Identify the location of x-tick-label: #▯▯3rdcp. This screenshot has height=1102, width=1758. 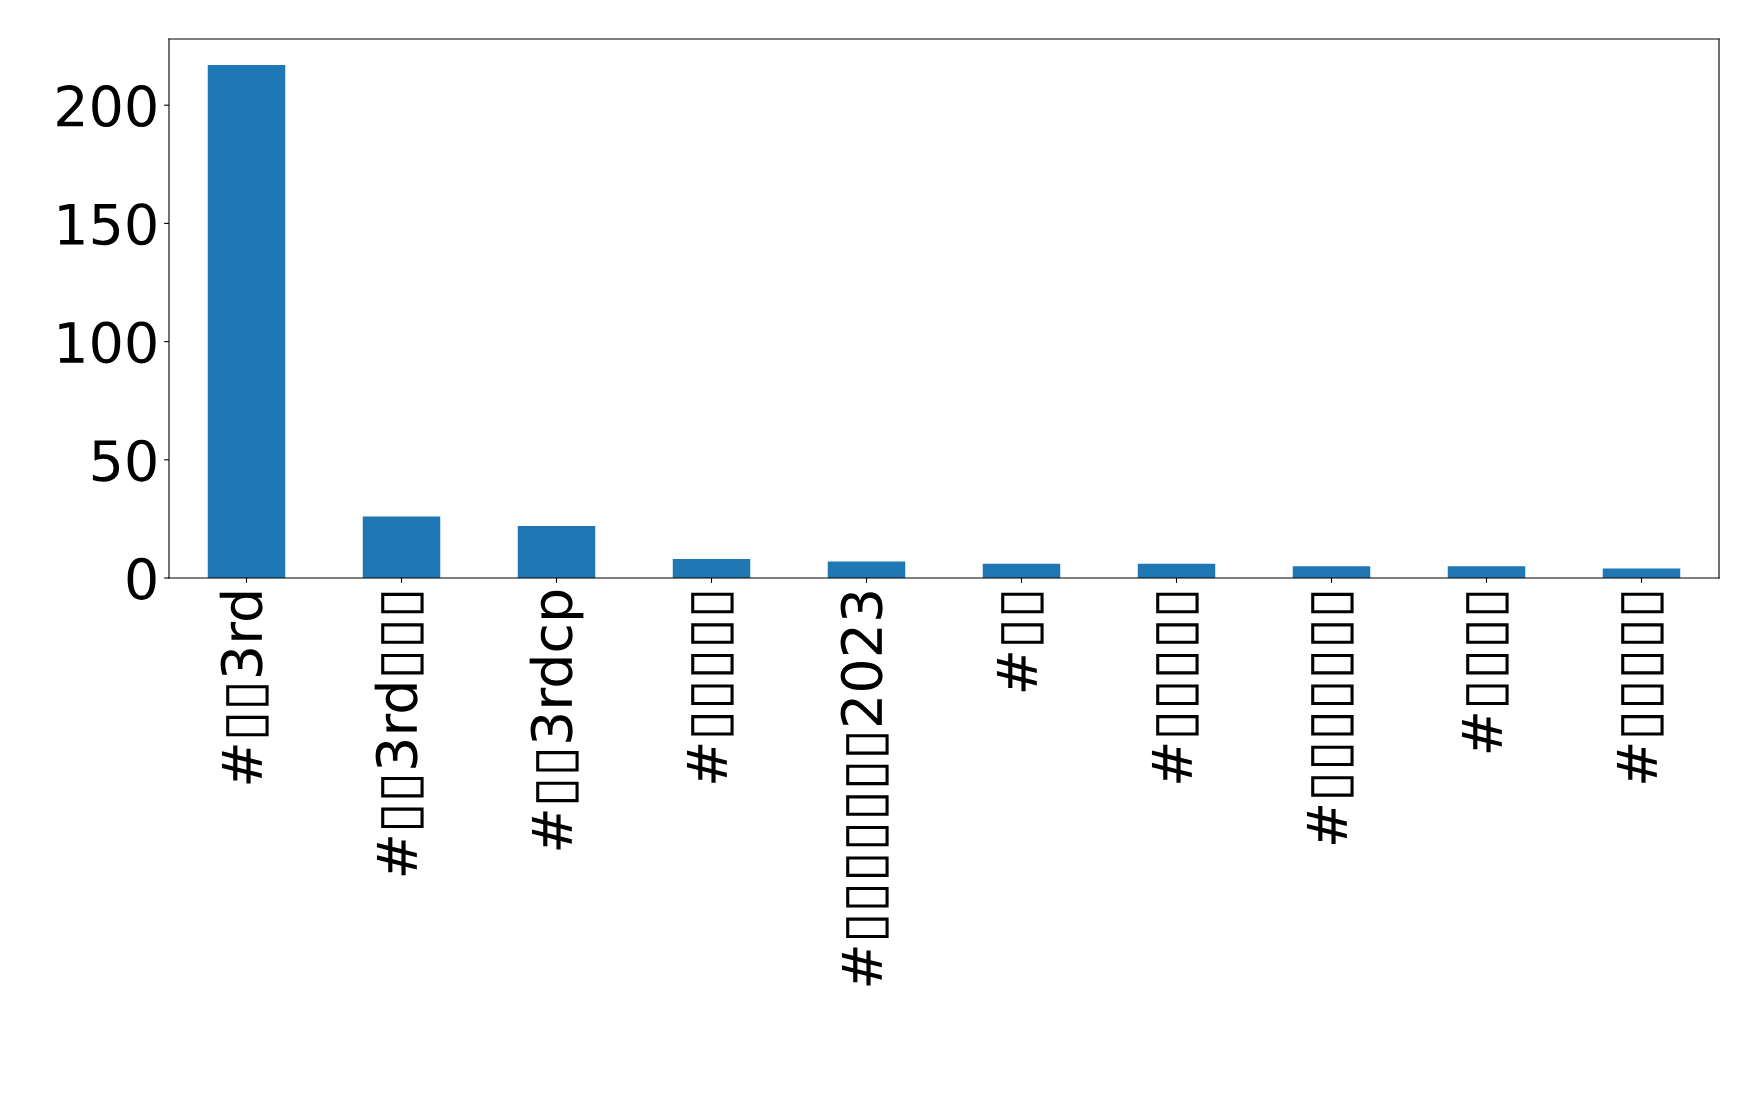
(556, 720).